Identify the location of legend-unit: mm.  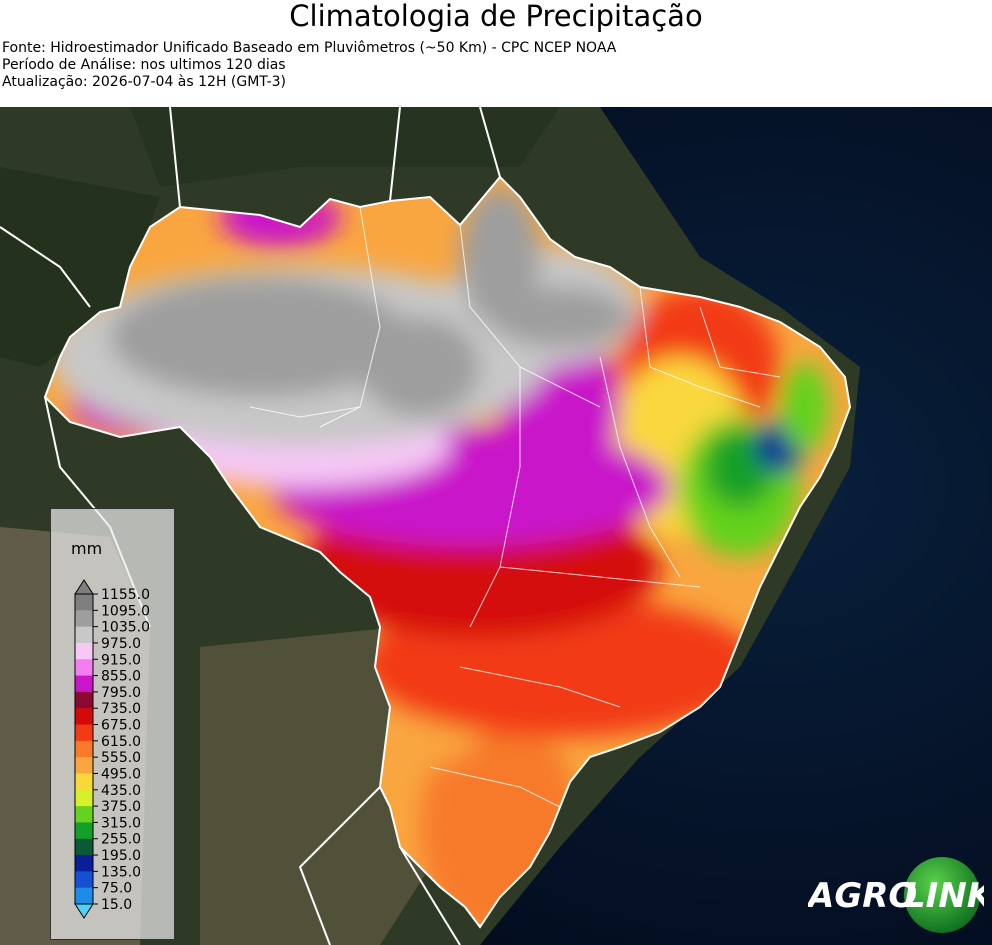
(87, 548).